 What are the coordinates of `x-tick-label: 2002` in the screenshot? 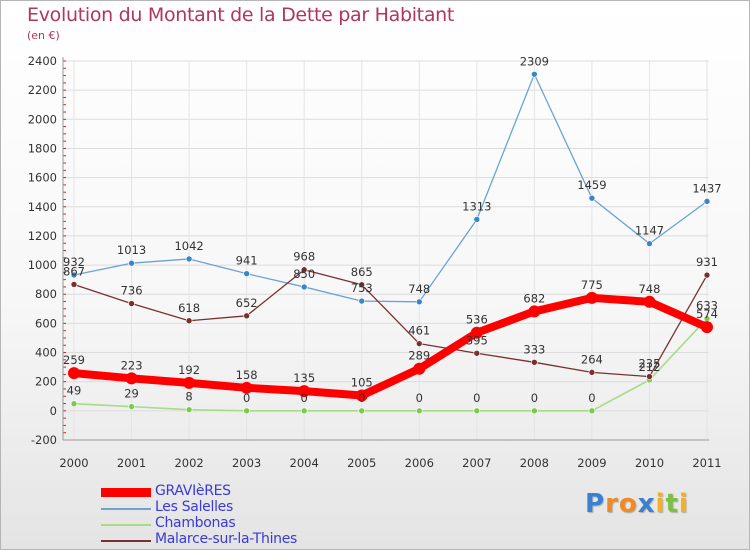 It's located at (188, 463).